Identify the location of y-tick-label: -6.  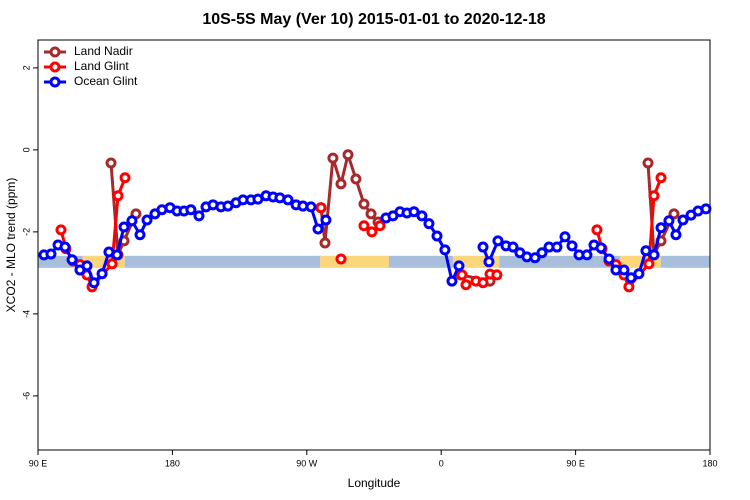
(26, 396).